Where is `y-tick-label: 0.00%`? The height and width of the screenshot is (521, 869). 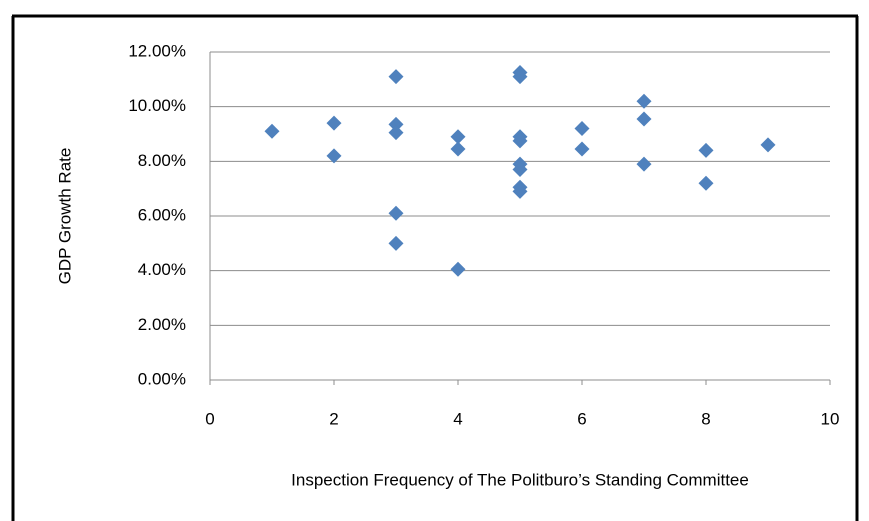 y-tick-label: 0.00% is located at coordinates (162, 378).